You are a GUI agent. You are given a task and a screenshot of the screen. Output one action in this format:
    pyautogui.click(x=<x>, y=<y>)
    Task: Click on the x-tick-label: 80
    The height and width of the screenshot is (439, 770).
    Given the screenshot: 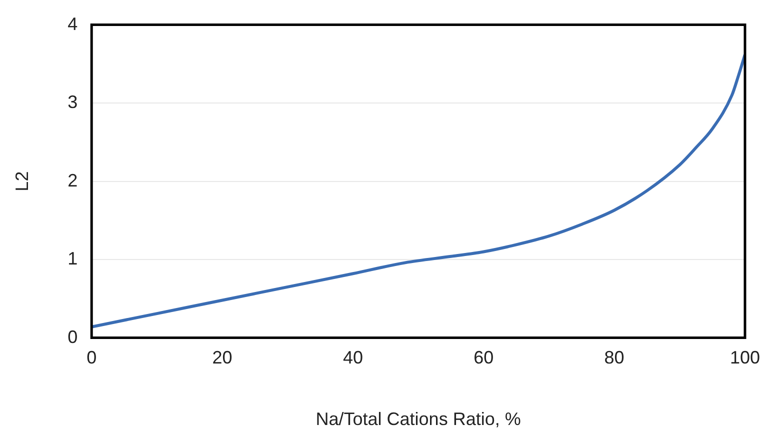 What is the action you would take?
    pyautogui.click(x=614, y=358)
    